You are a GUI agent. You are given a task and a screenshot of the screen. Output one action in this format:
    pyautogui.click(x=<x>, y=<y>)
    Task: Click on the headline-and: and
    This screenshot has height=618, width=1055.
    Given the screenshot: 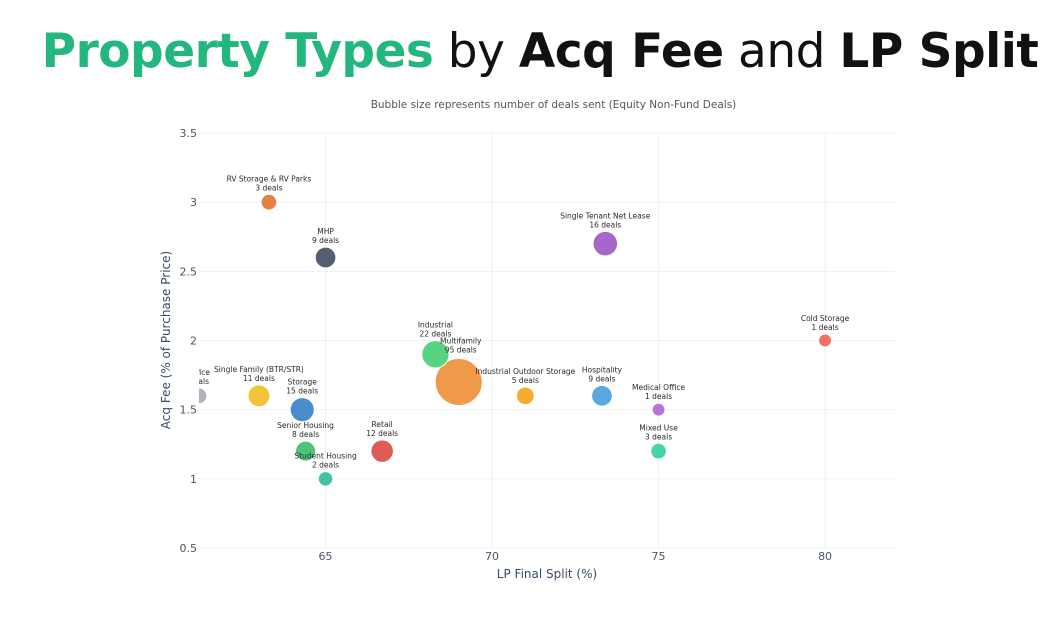 What is the action you would take?
    pyautogui.click(x=781, y=51)
    